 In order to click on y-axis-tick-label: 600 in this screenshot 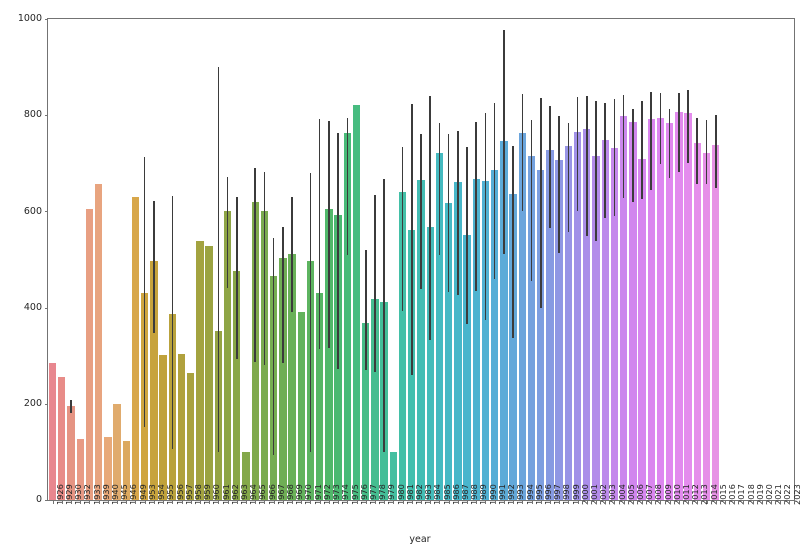, I will do `click(32, 211)`.